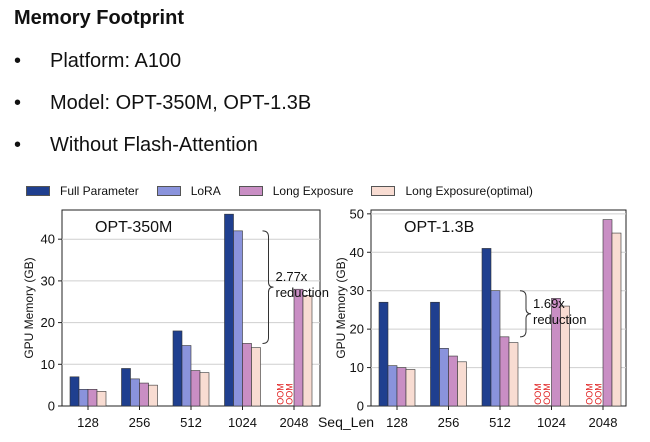 Image resolution: width=650 pixels, height=442 pixels. I want to click on bullet-text: Platform: A100, so click(116, 61).